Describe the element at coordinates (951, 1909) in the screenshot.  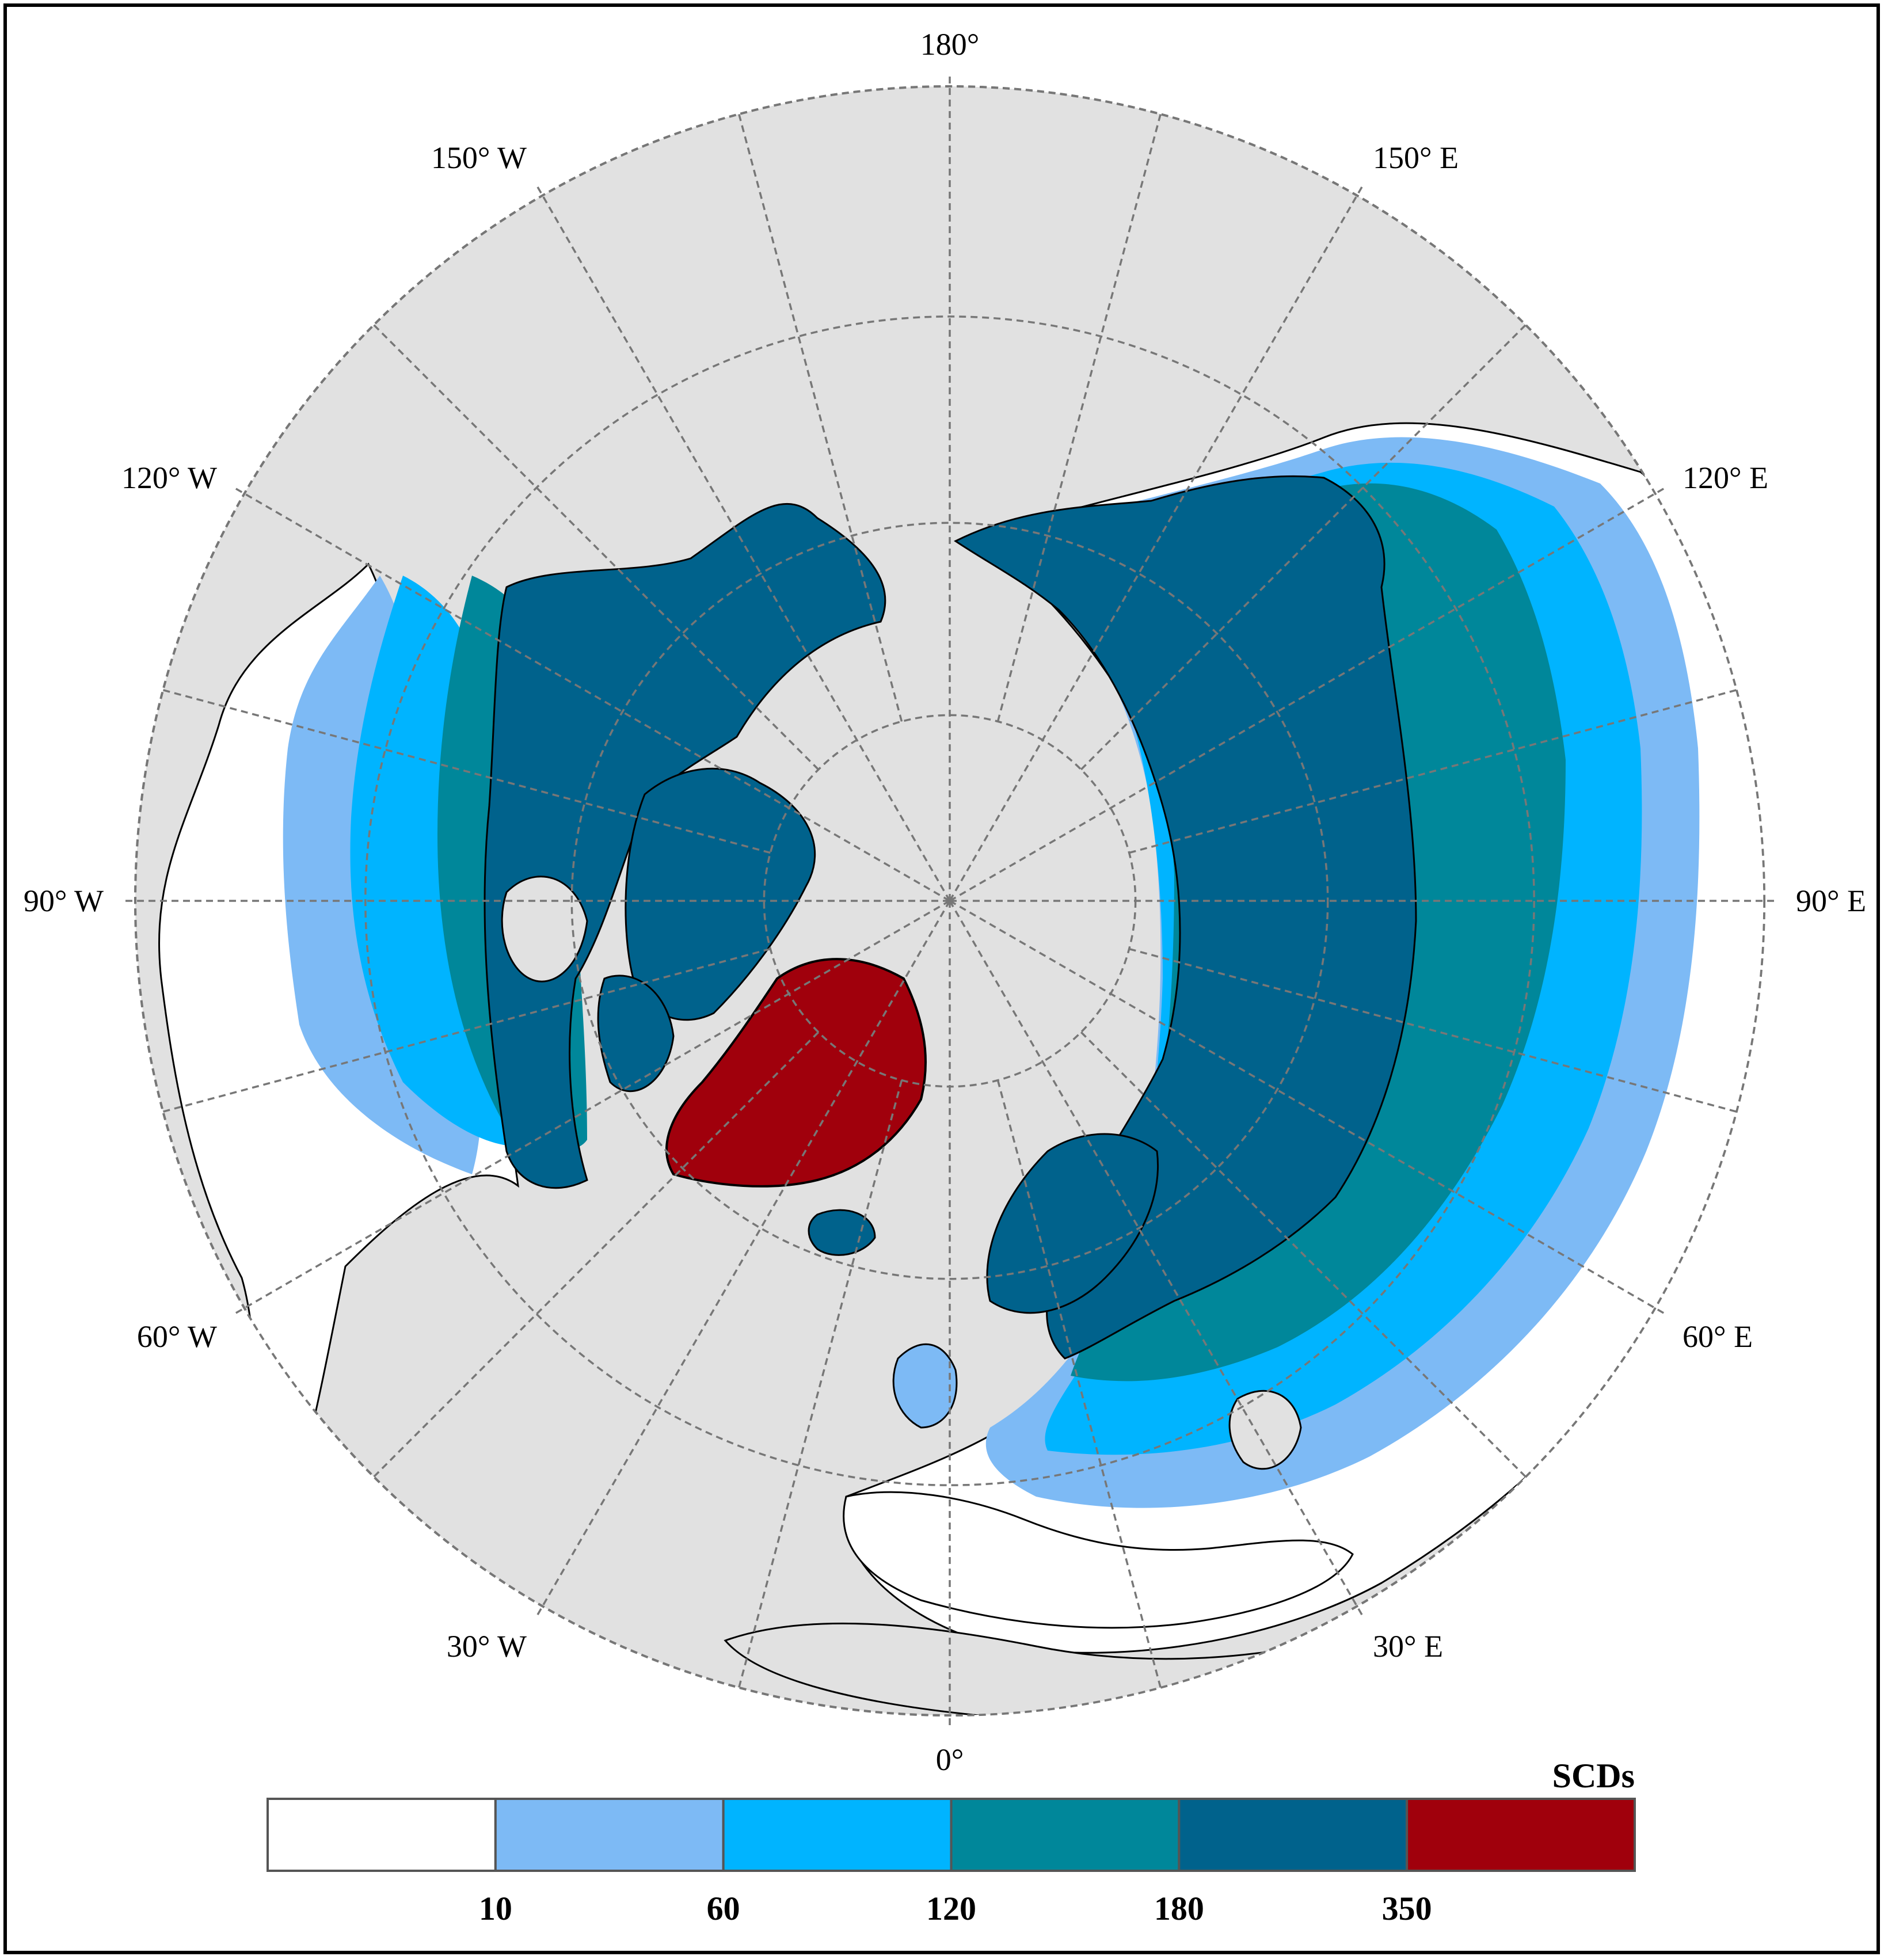
I see `legend-break-label: 120` at that location.